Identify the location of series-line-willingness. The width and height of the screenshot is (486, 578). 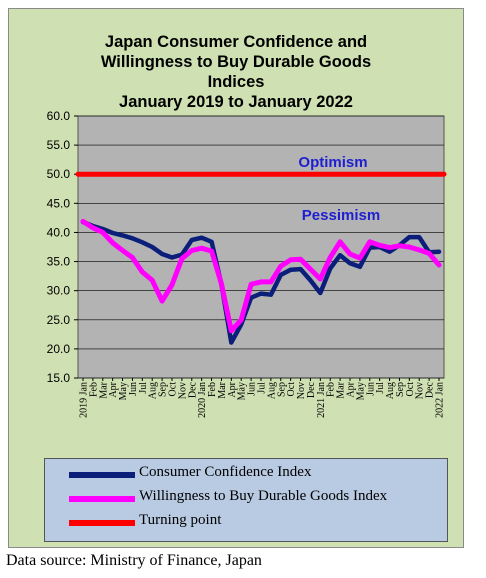
(261, 276).